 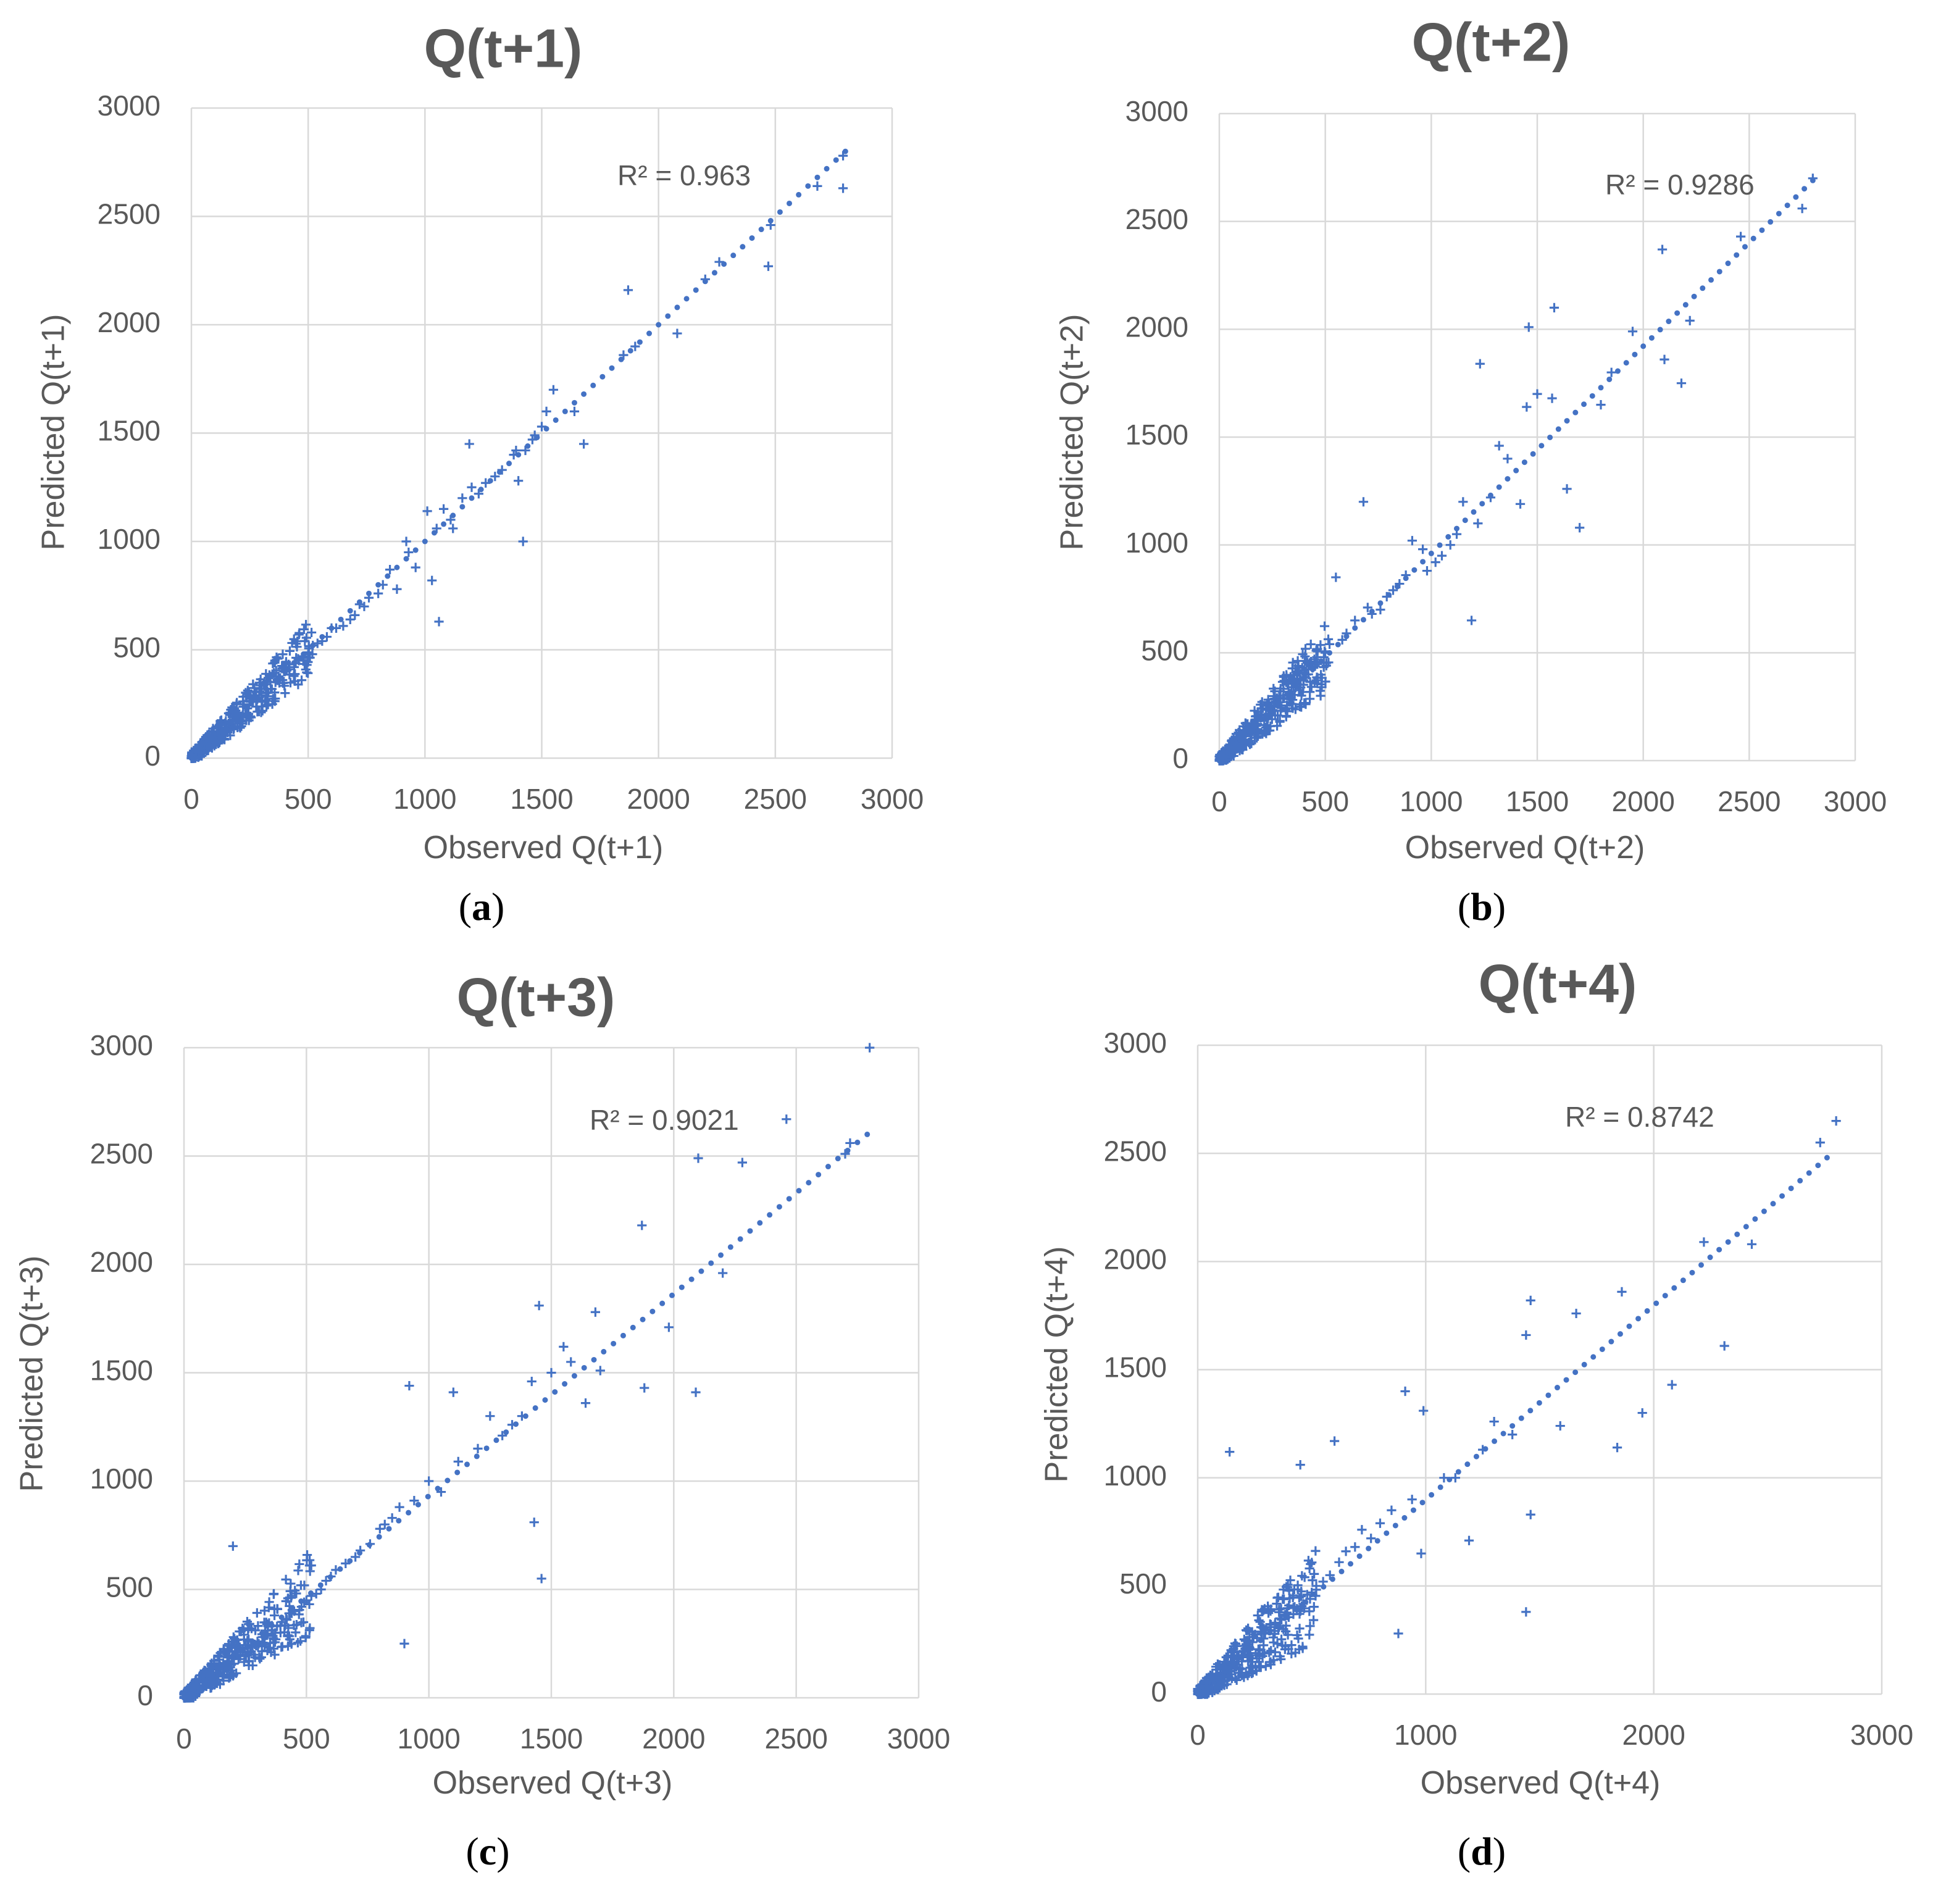 I want to click on x-tick-label: 0, so click(x=1219, y=801).